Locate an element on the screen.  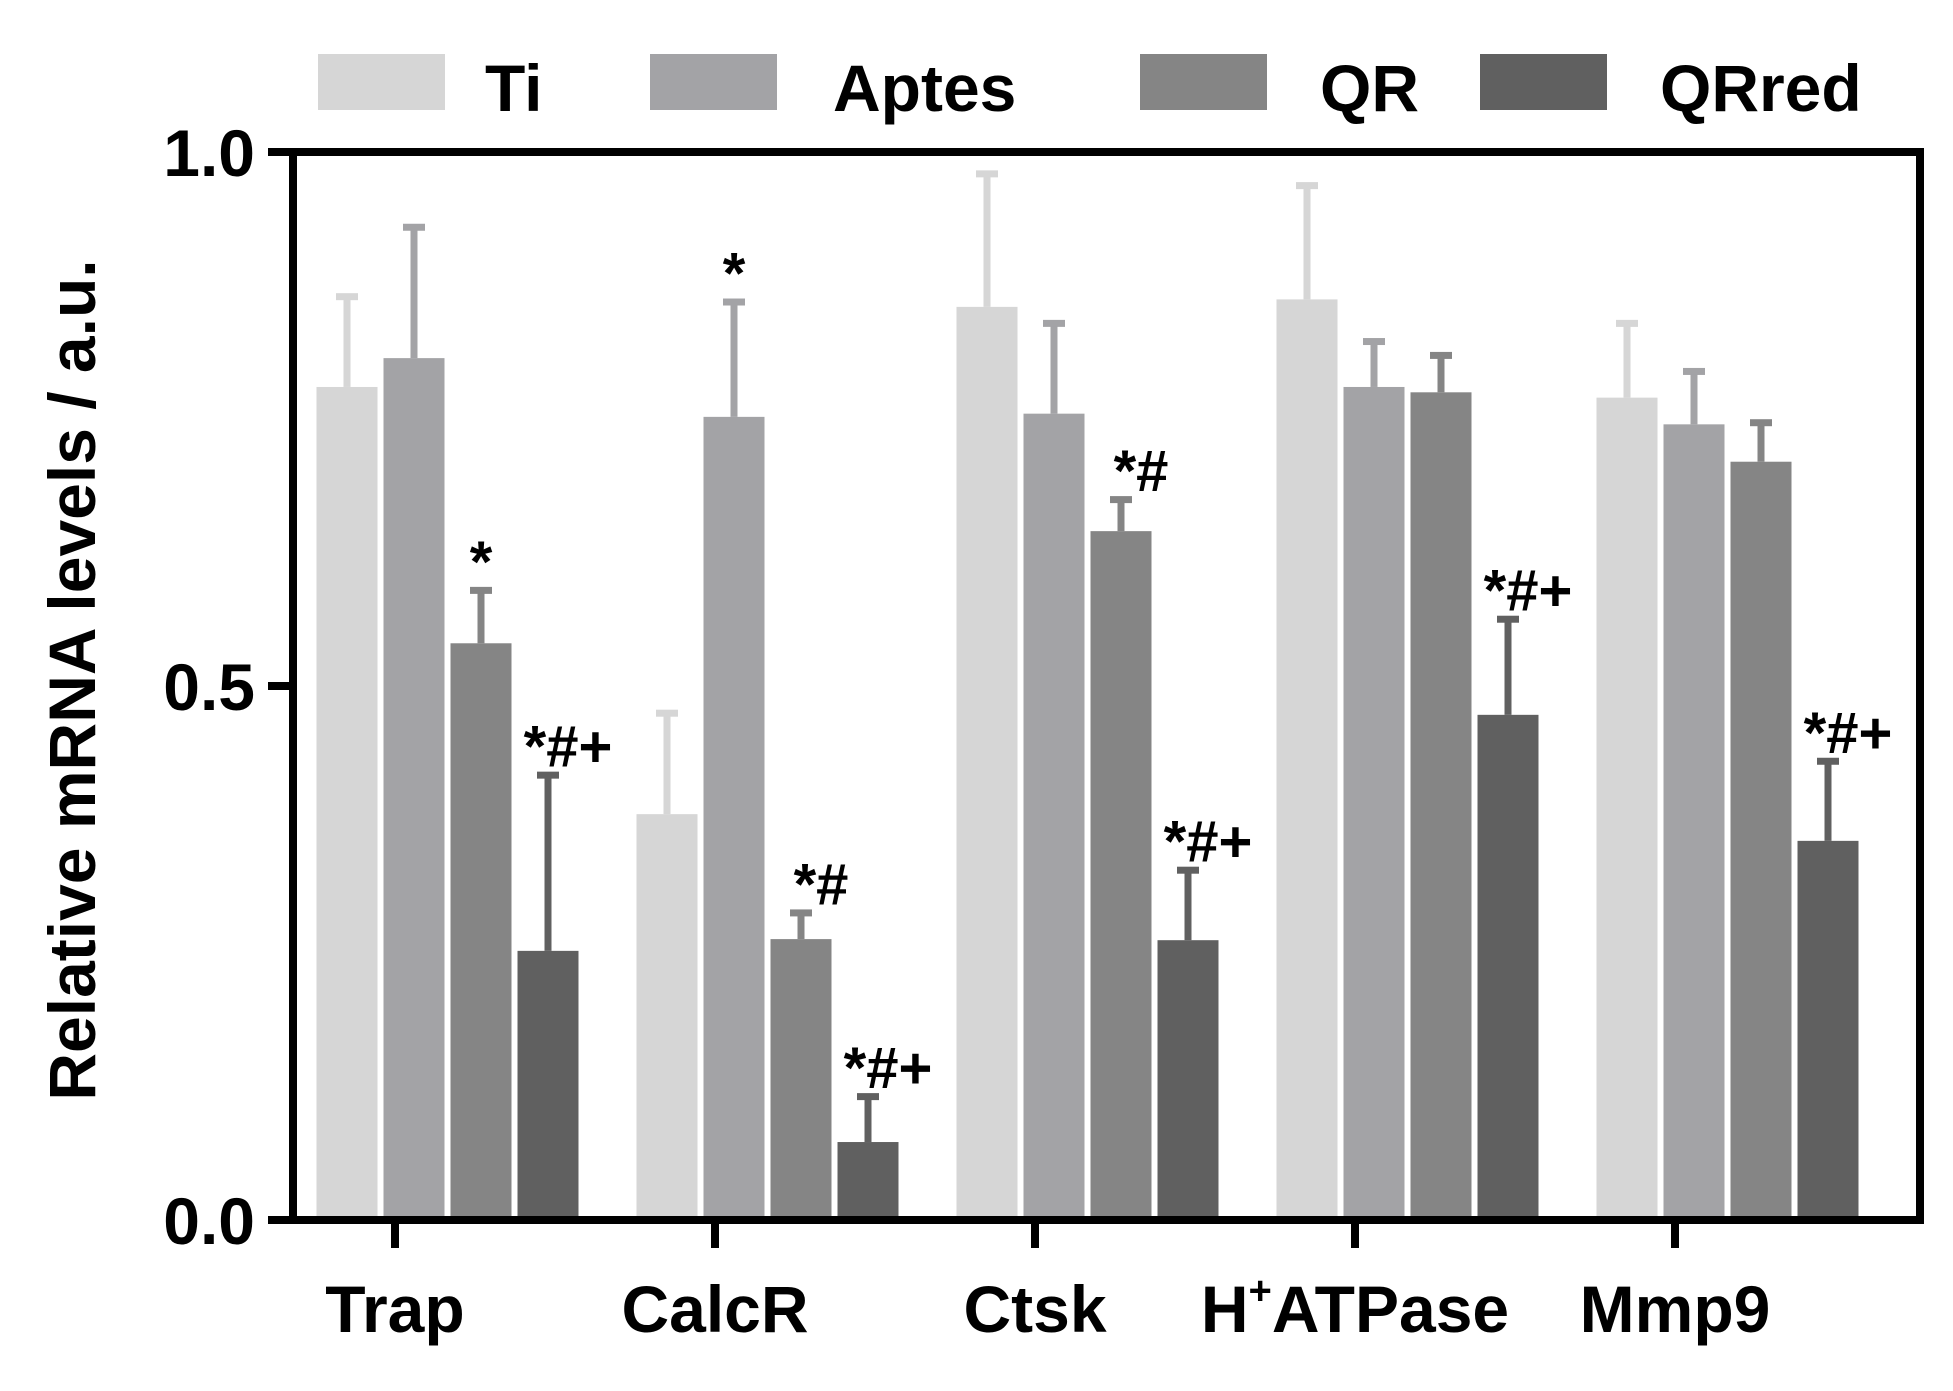
x-tick-label-3: H+ATPase is located at coordinates (1355, 1307).